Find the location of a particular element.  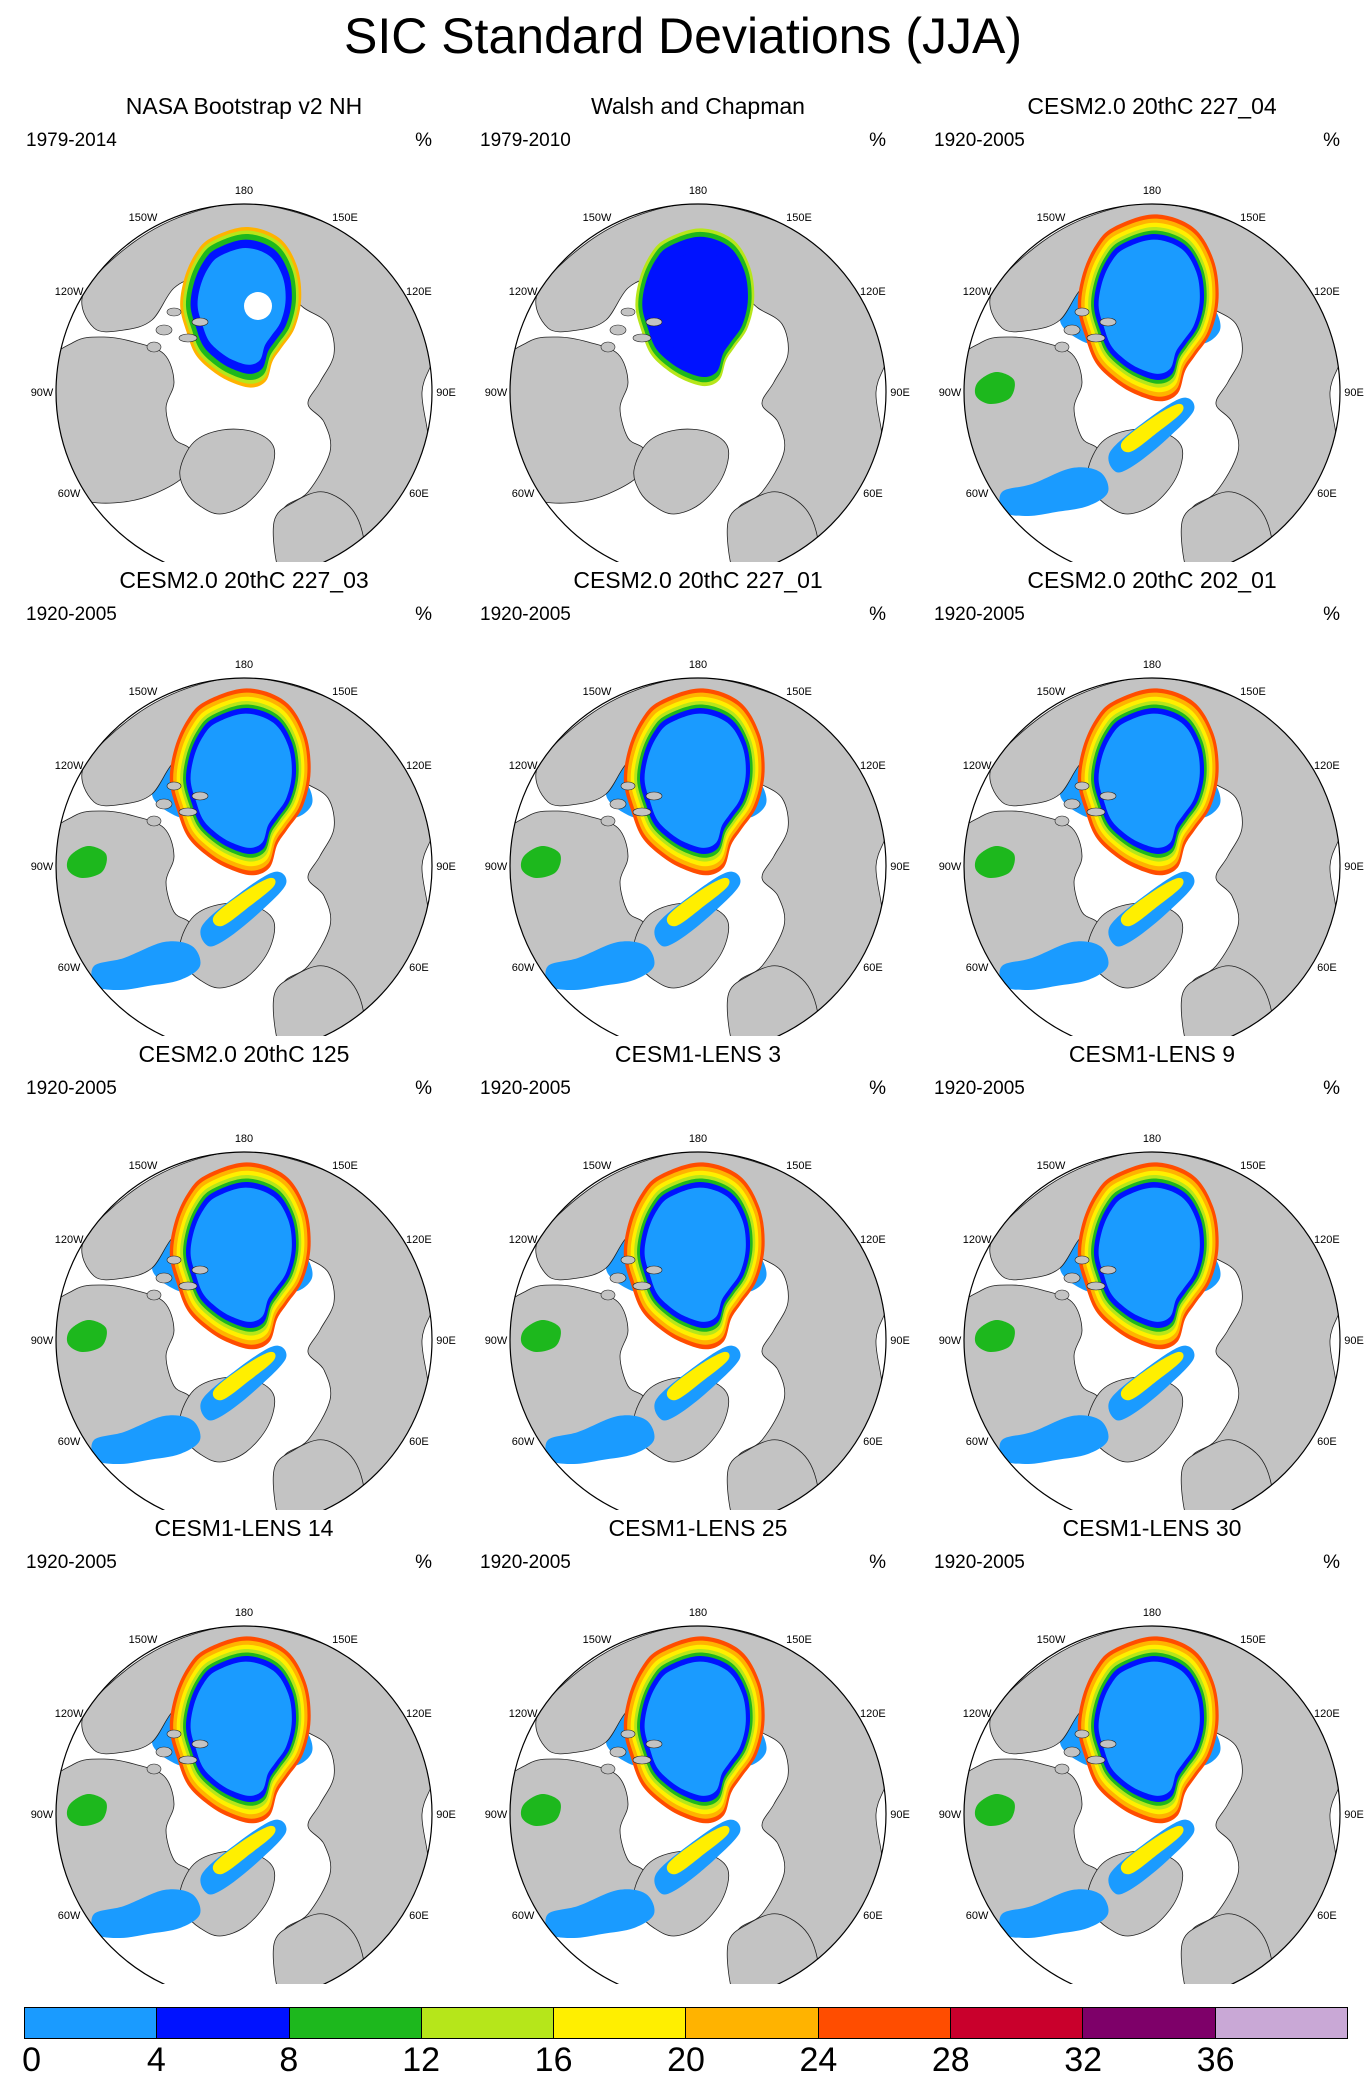

panel-title: CESM2.0 20thC 202_01 is located at coordinates (1152, 580).